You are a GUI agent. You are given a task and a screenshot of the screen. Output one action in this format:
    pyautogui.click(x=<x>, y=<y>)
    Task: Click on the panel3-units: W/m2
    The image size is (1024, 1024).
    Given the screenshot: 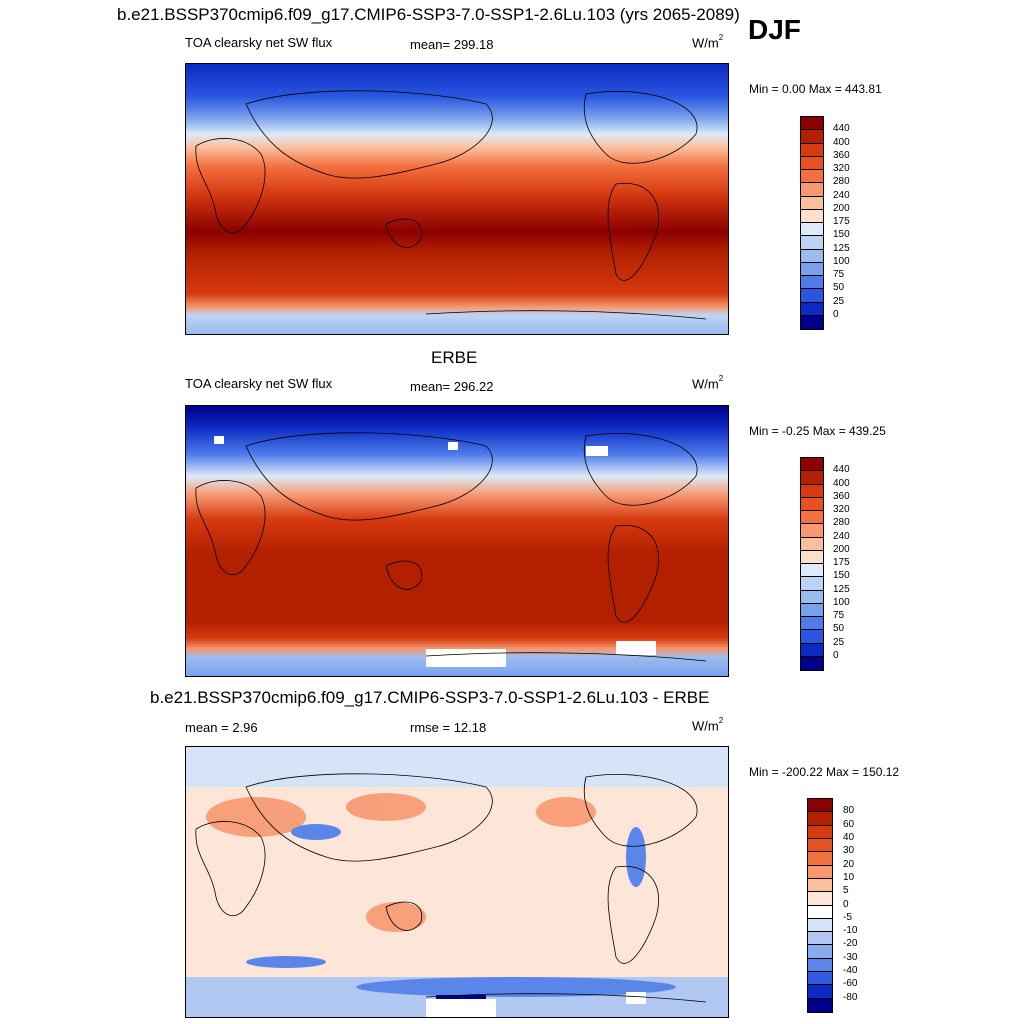 What is the action you would take?
    pyautogui.click(x=708, y=725)
    